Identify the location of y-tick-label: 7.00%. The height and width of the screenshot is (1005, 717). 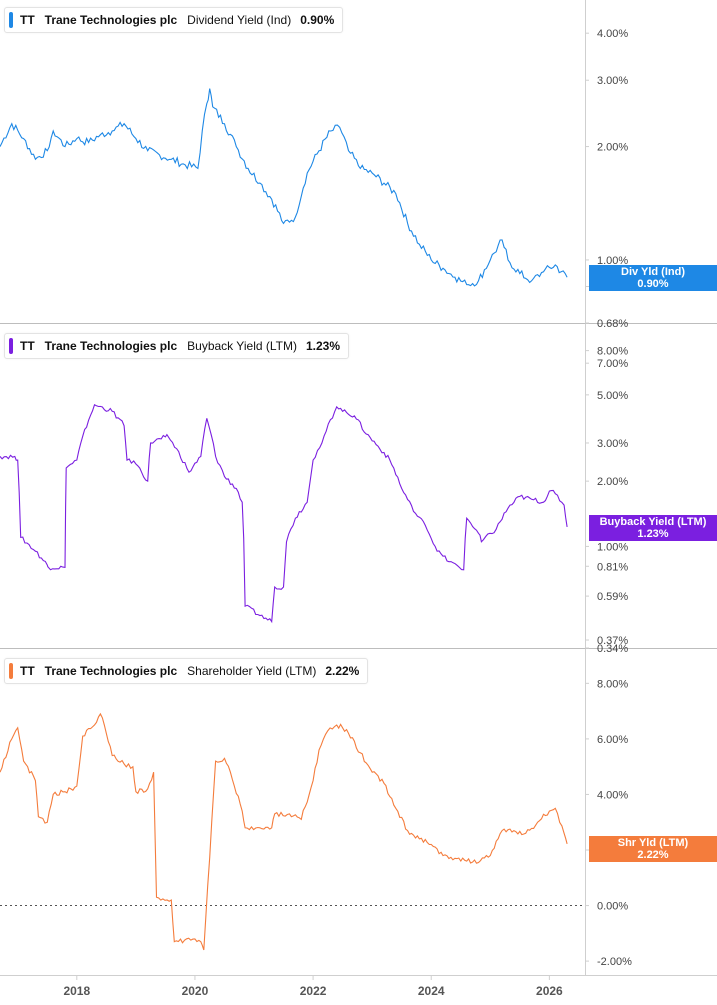
(612, 364).